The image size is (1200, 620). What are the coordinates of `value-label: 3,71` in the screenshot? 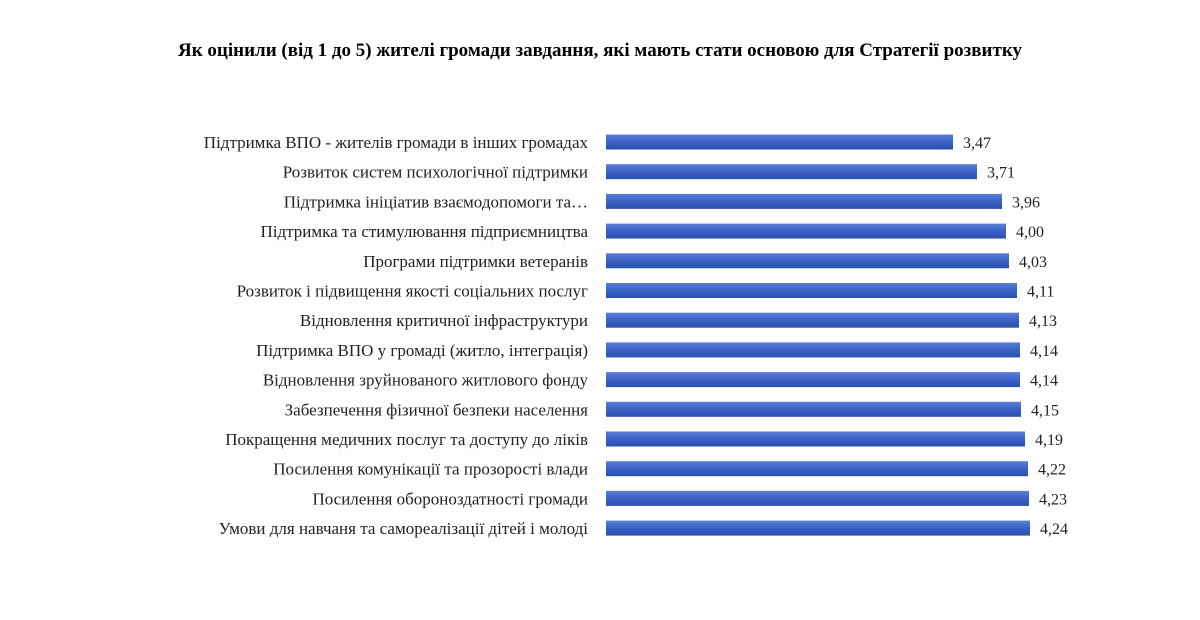 It's located at (1001, 173).